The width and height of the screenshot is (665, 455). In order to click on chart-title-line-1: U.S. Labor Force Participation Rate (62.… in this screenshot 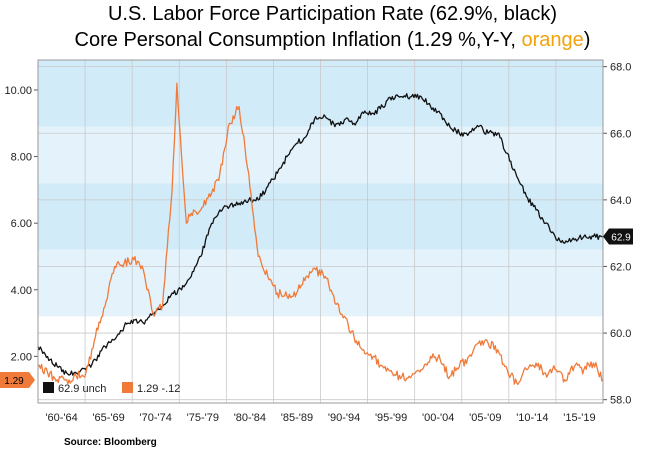, I will do `click(332, 14)`.